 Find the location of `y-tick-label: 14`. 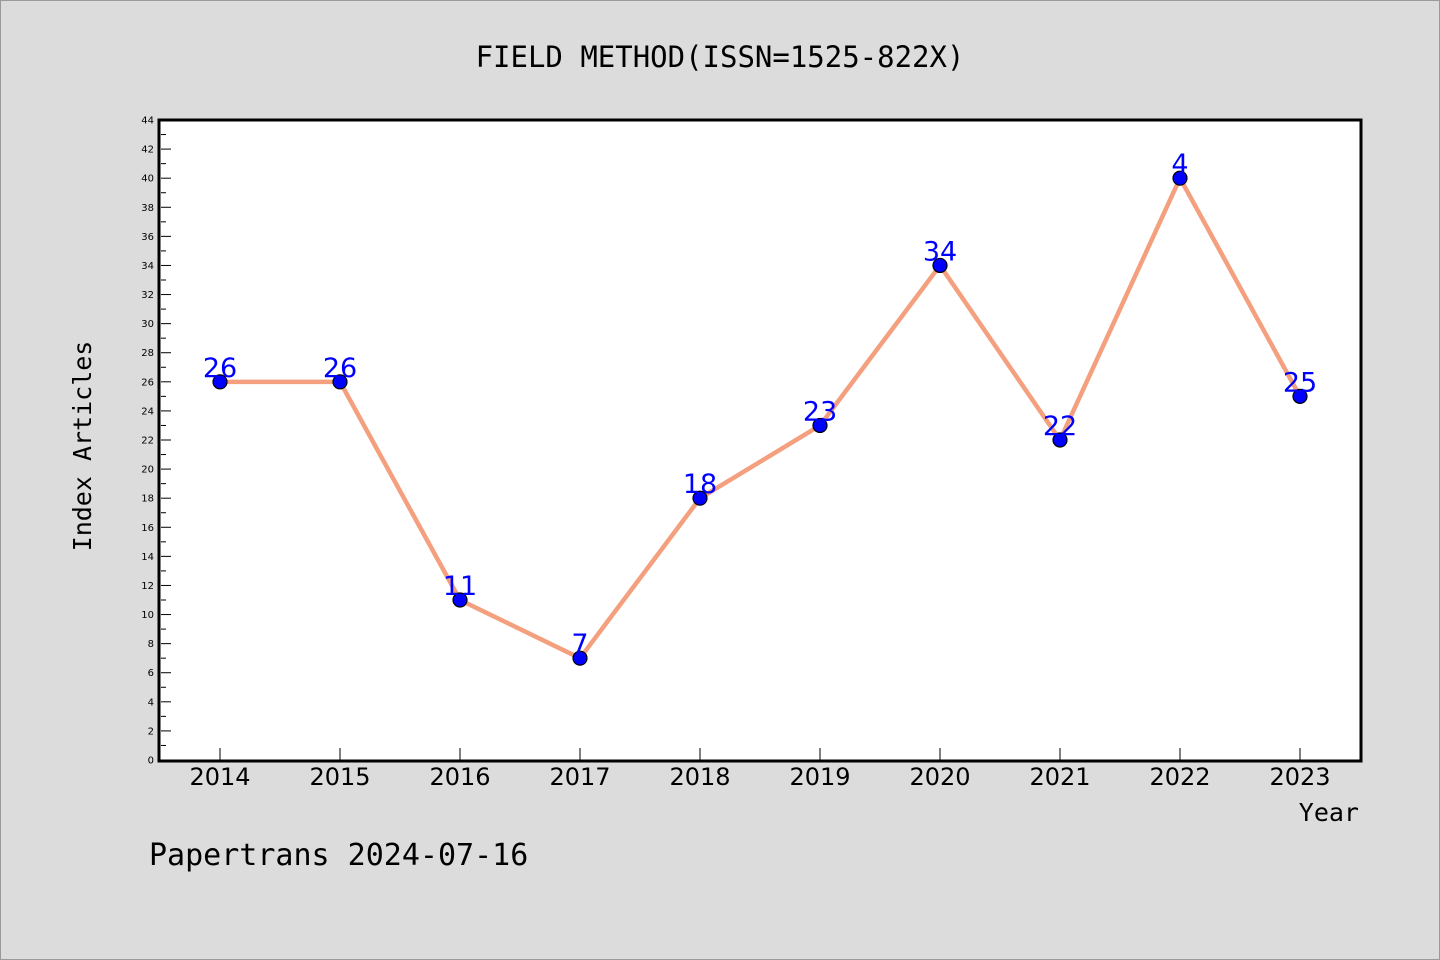

y-tick-label: 14 is located at coordinates (147, 557).